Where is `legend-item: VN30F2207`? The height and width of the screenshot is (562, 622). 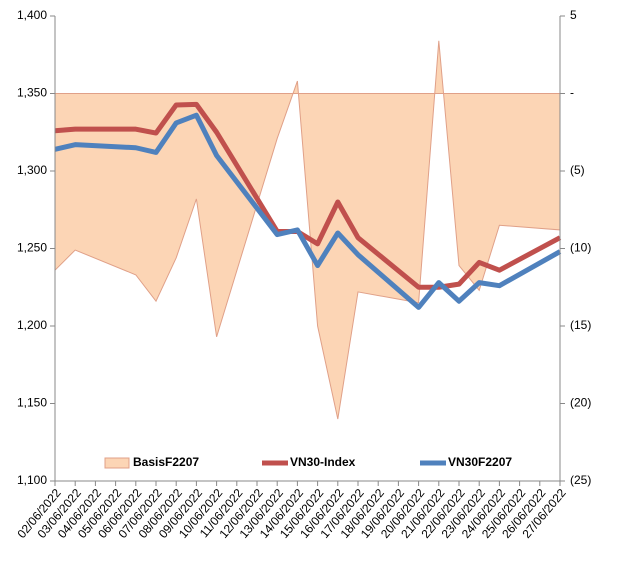
legend-item: VN30F2207 is located at coordinates (466, 462).